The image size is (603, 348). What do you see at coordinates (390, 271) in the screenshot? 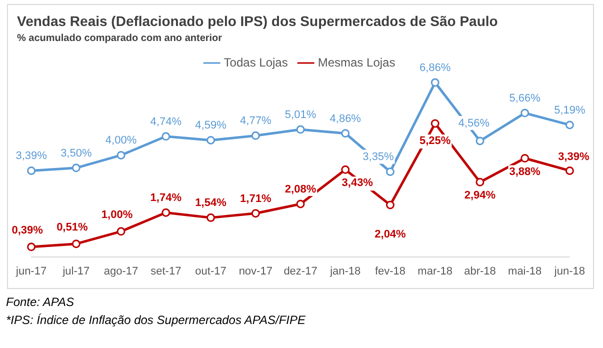
I see `x-tick-label: fev-18` at bounding box center [390, 271].